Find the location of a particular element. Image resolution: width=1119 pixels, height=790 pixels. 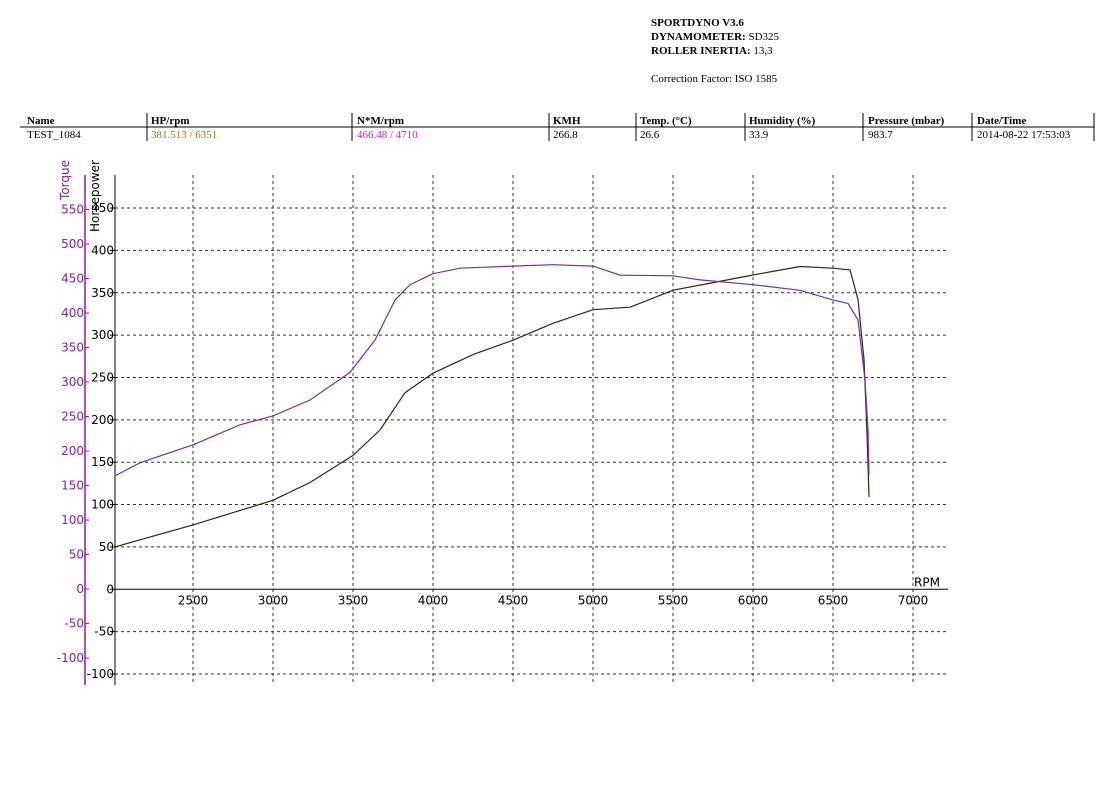

value: SD325 is located at coordinates (763, 37).